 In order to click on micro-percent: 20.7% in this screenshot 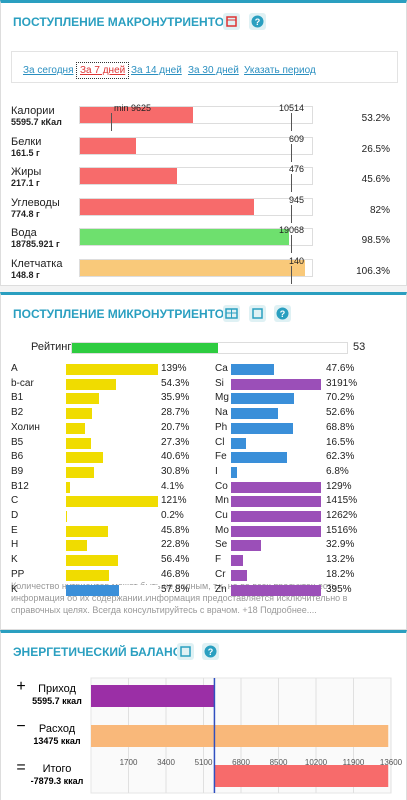, I will do `click(175, 427)`.